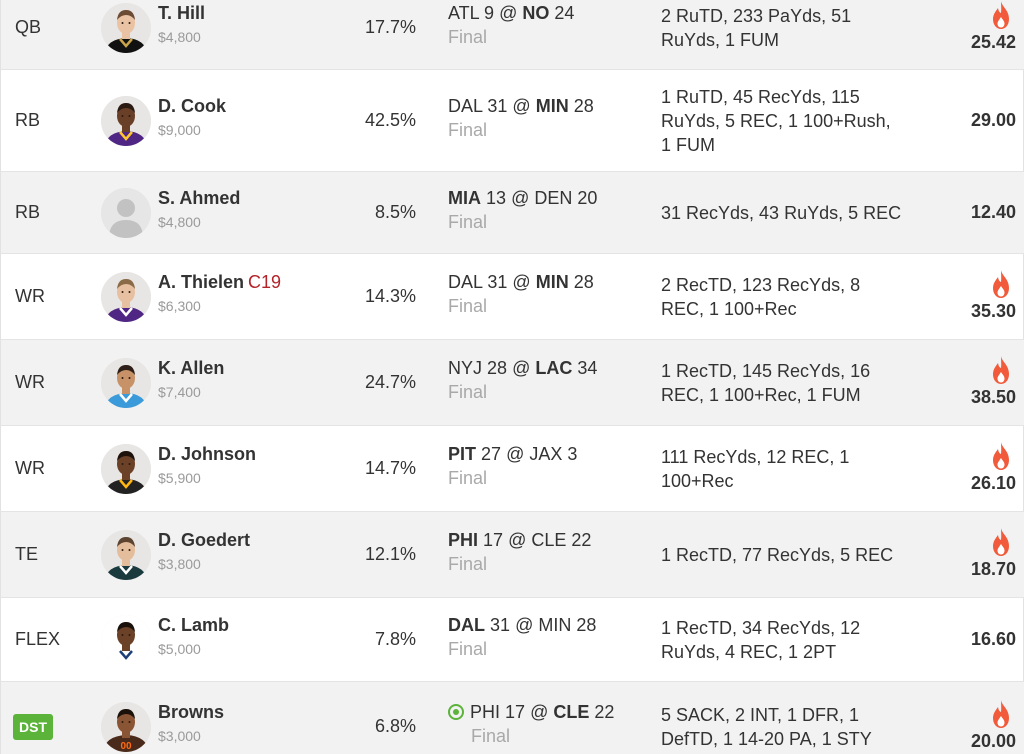 The height and width of the screenshot is (754, 1024). Describe the element at coordinates (761, 628) in the screenshot. I see `stat-line: 1 RecTD, 34 RecYds, 12` at that location.